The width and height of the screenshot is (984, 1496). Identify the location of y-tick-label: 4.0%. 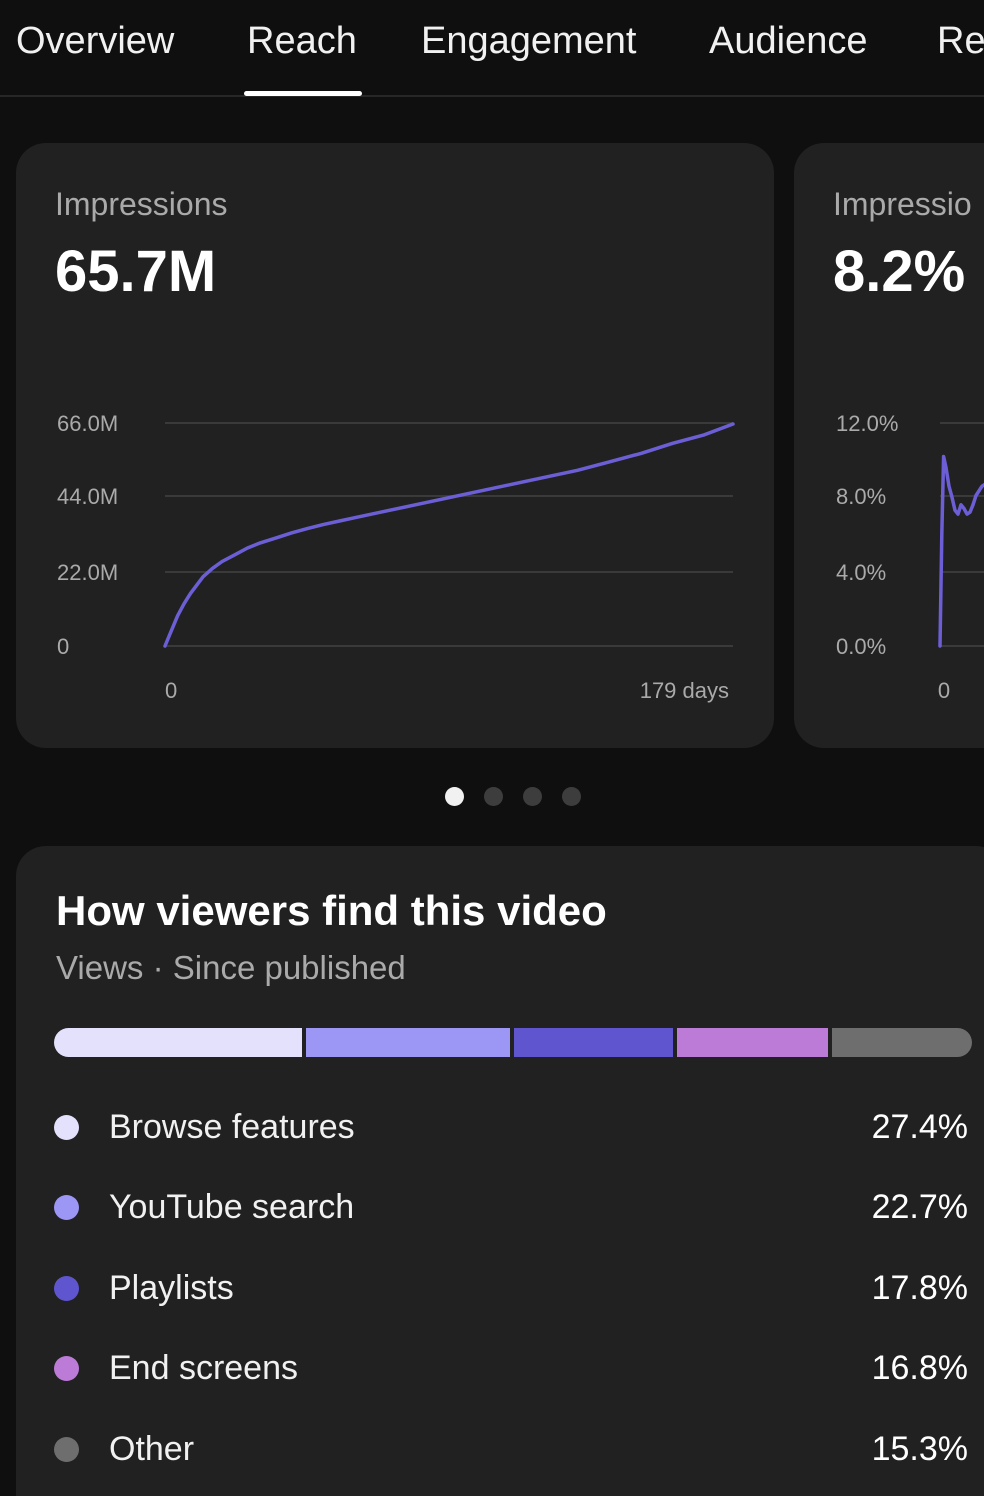
(861, 572).